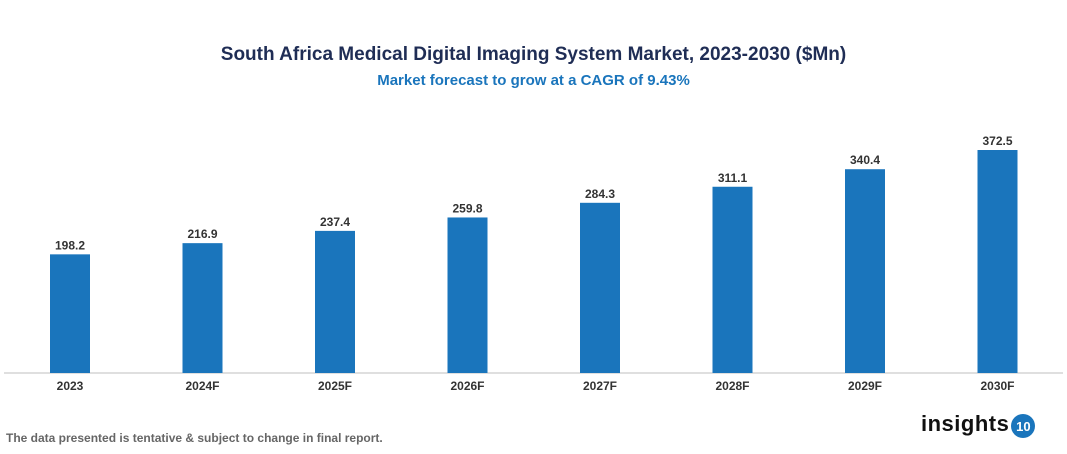 This screenshot has height=454, width=1067. I want to click on x-tick-label-2029F: 2029F, so click(865, 386).